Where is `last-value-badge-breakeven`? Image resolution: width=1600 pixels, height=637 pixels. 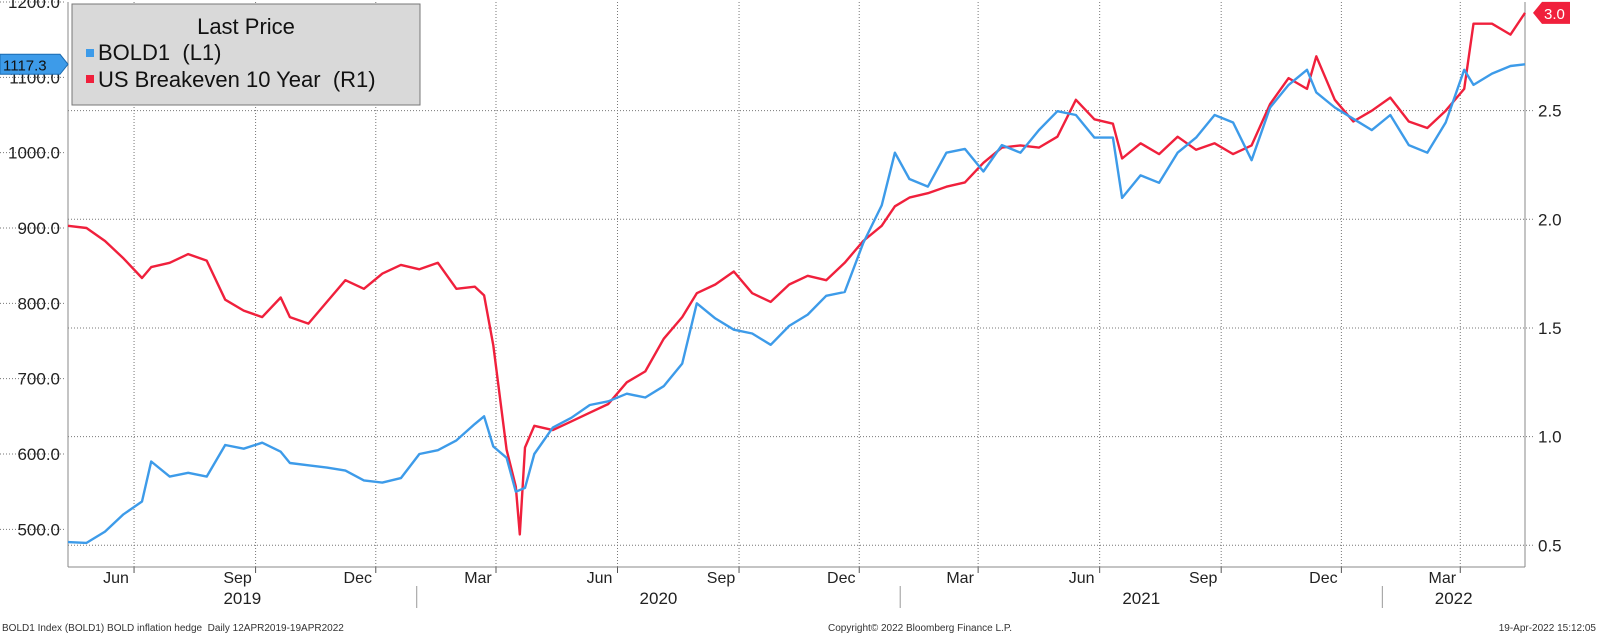 last-value-badge-breakeven is located at coordinates (1551, 12).